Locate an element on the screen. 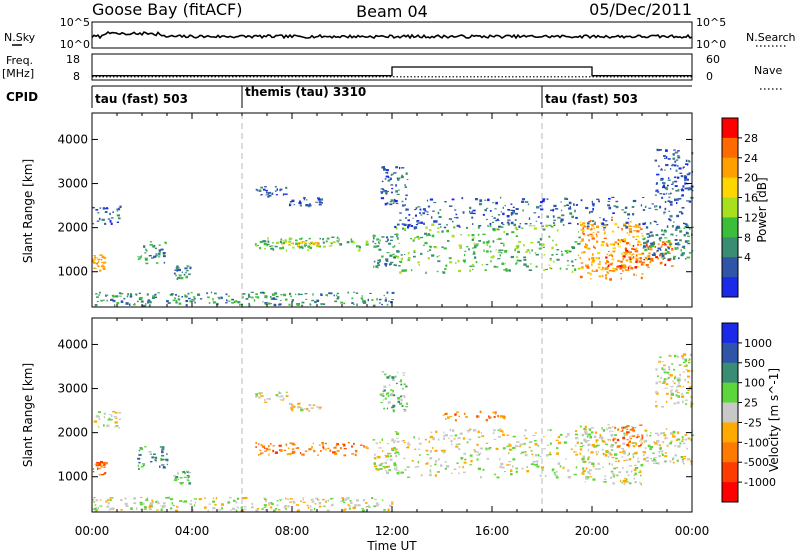 This screenshot has width=800, height=554. x-tick-label: 00:00 is located at coordinates (692, 531).